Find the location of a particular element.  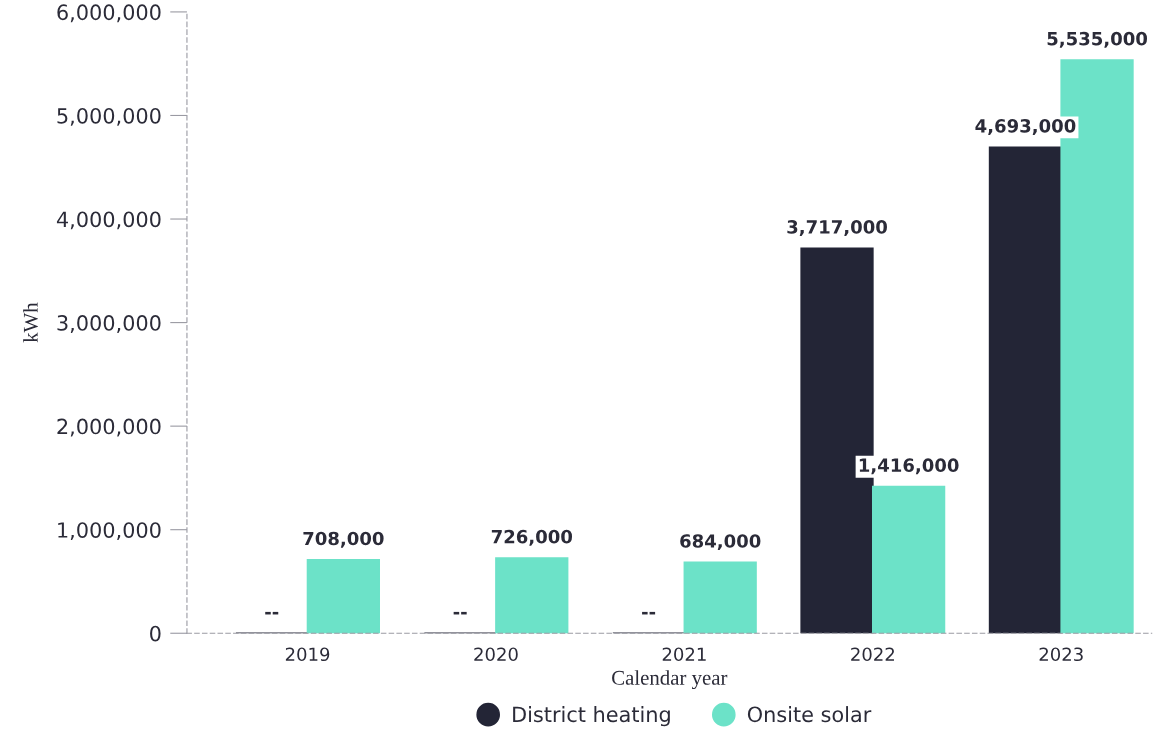

legend-label: Onsite solar is located at coordinates (809, 714).